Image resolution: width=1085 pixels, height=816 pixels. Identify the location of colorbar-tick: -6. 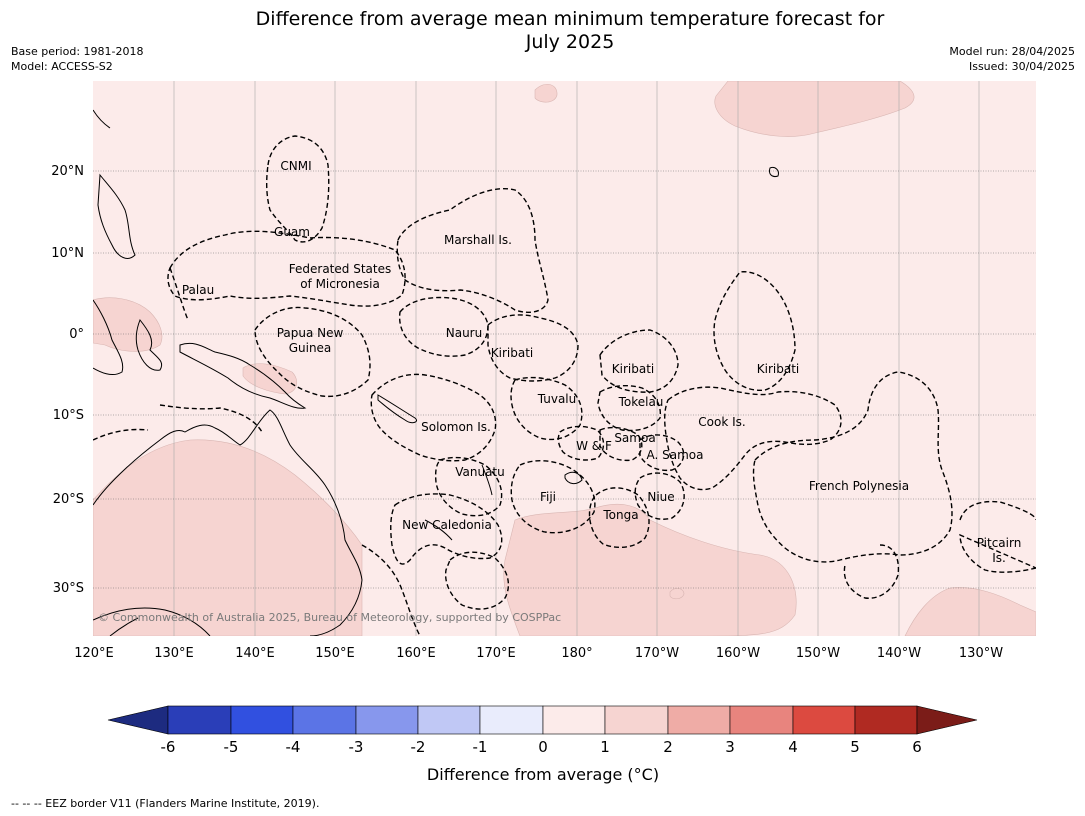
(168, 747).